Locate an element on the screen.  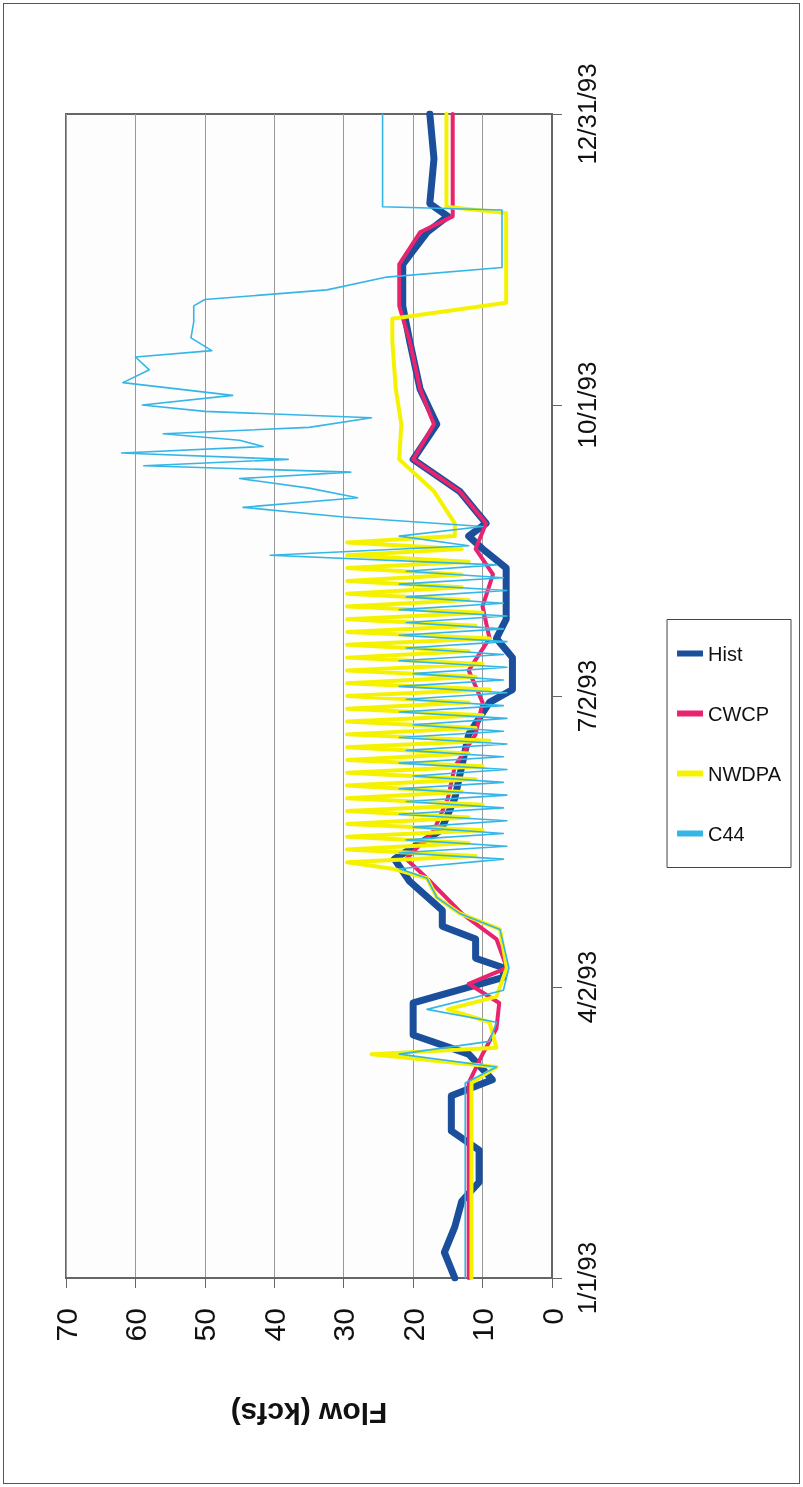
y-tick-label: 1/1/93 is located at coordinates (587, 1278).